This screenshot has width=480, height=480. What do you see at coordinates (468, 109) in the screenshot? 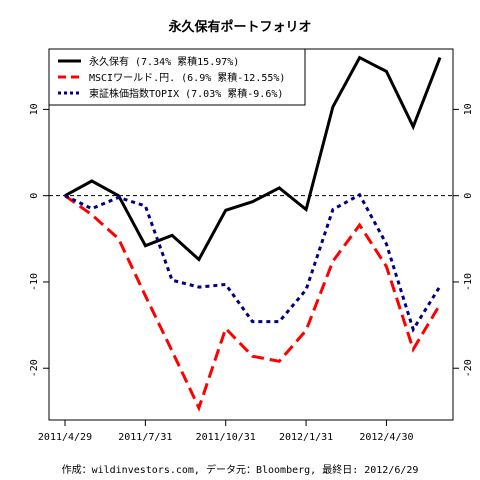
I see `y-tick-label-right: 10` at bounding box center [468, 109].